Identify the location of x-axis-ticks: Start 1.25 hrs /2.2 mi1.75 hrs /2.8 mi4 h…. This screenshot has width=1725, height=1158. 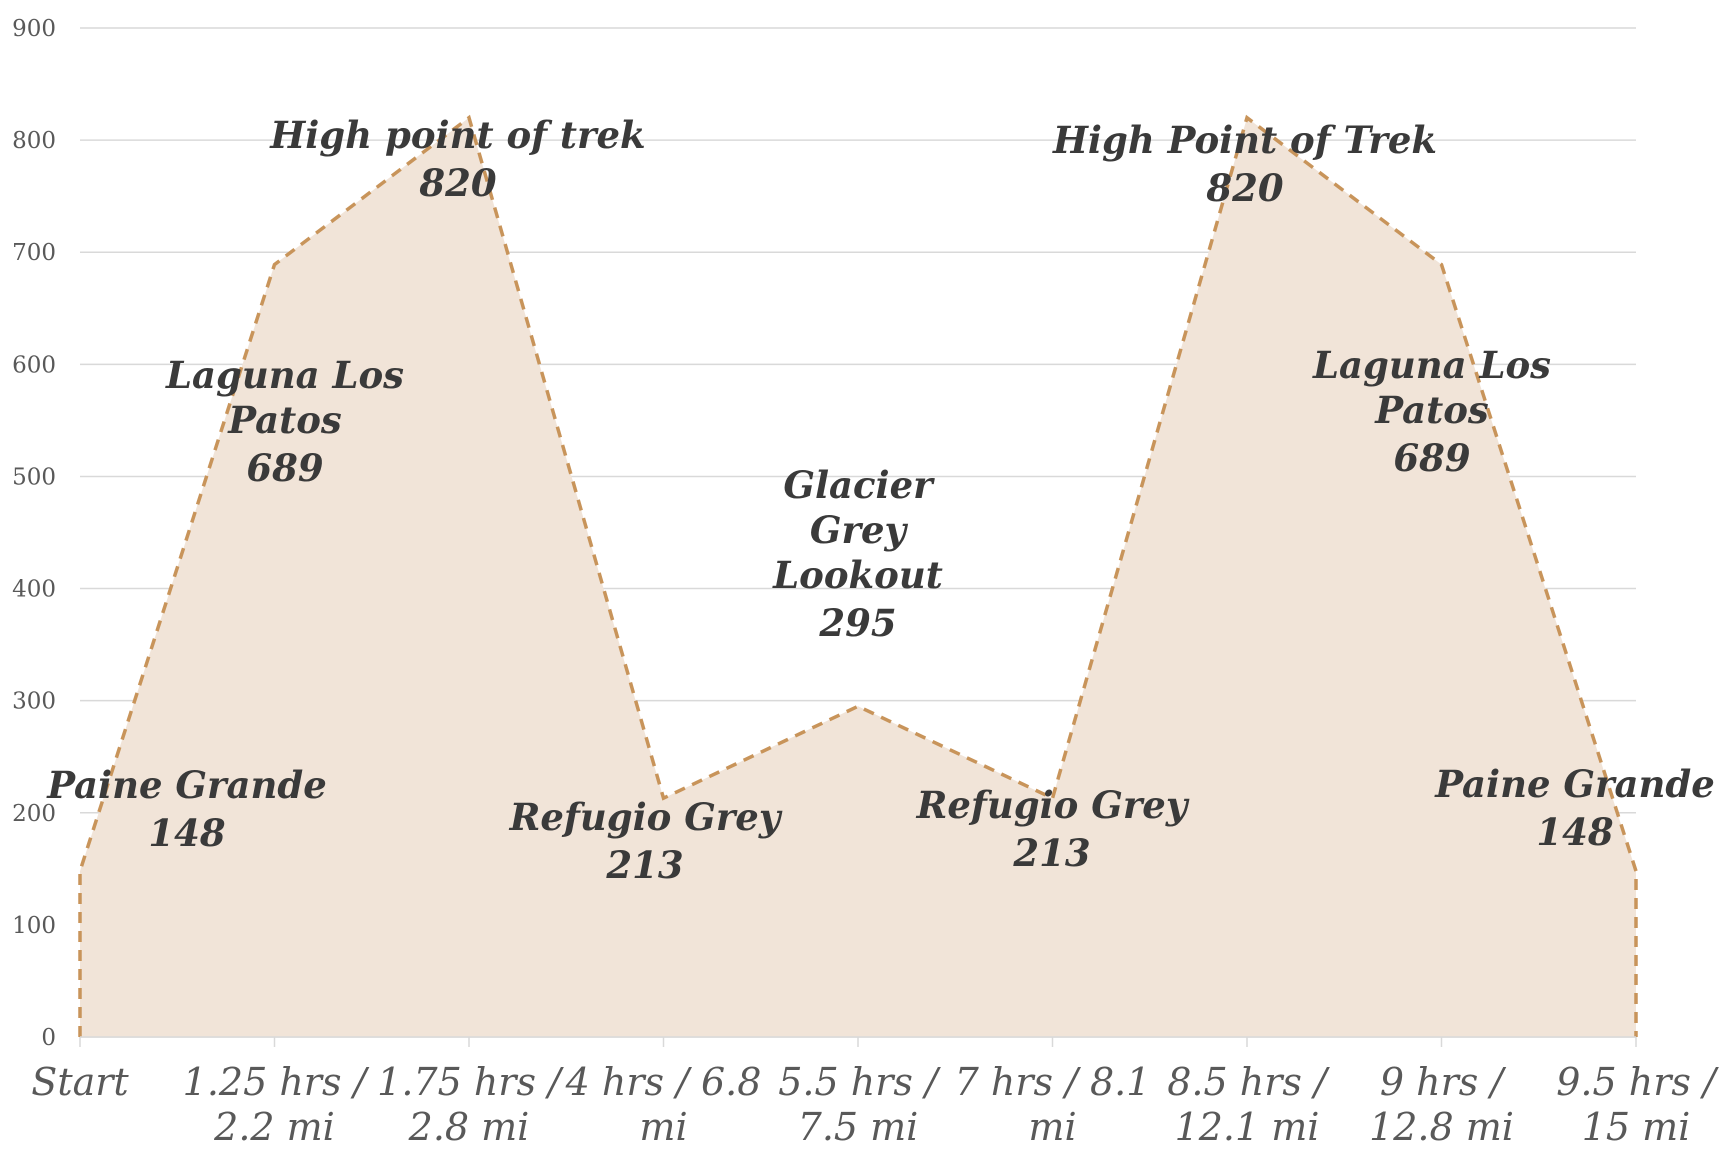
(875, 1092).